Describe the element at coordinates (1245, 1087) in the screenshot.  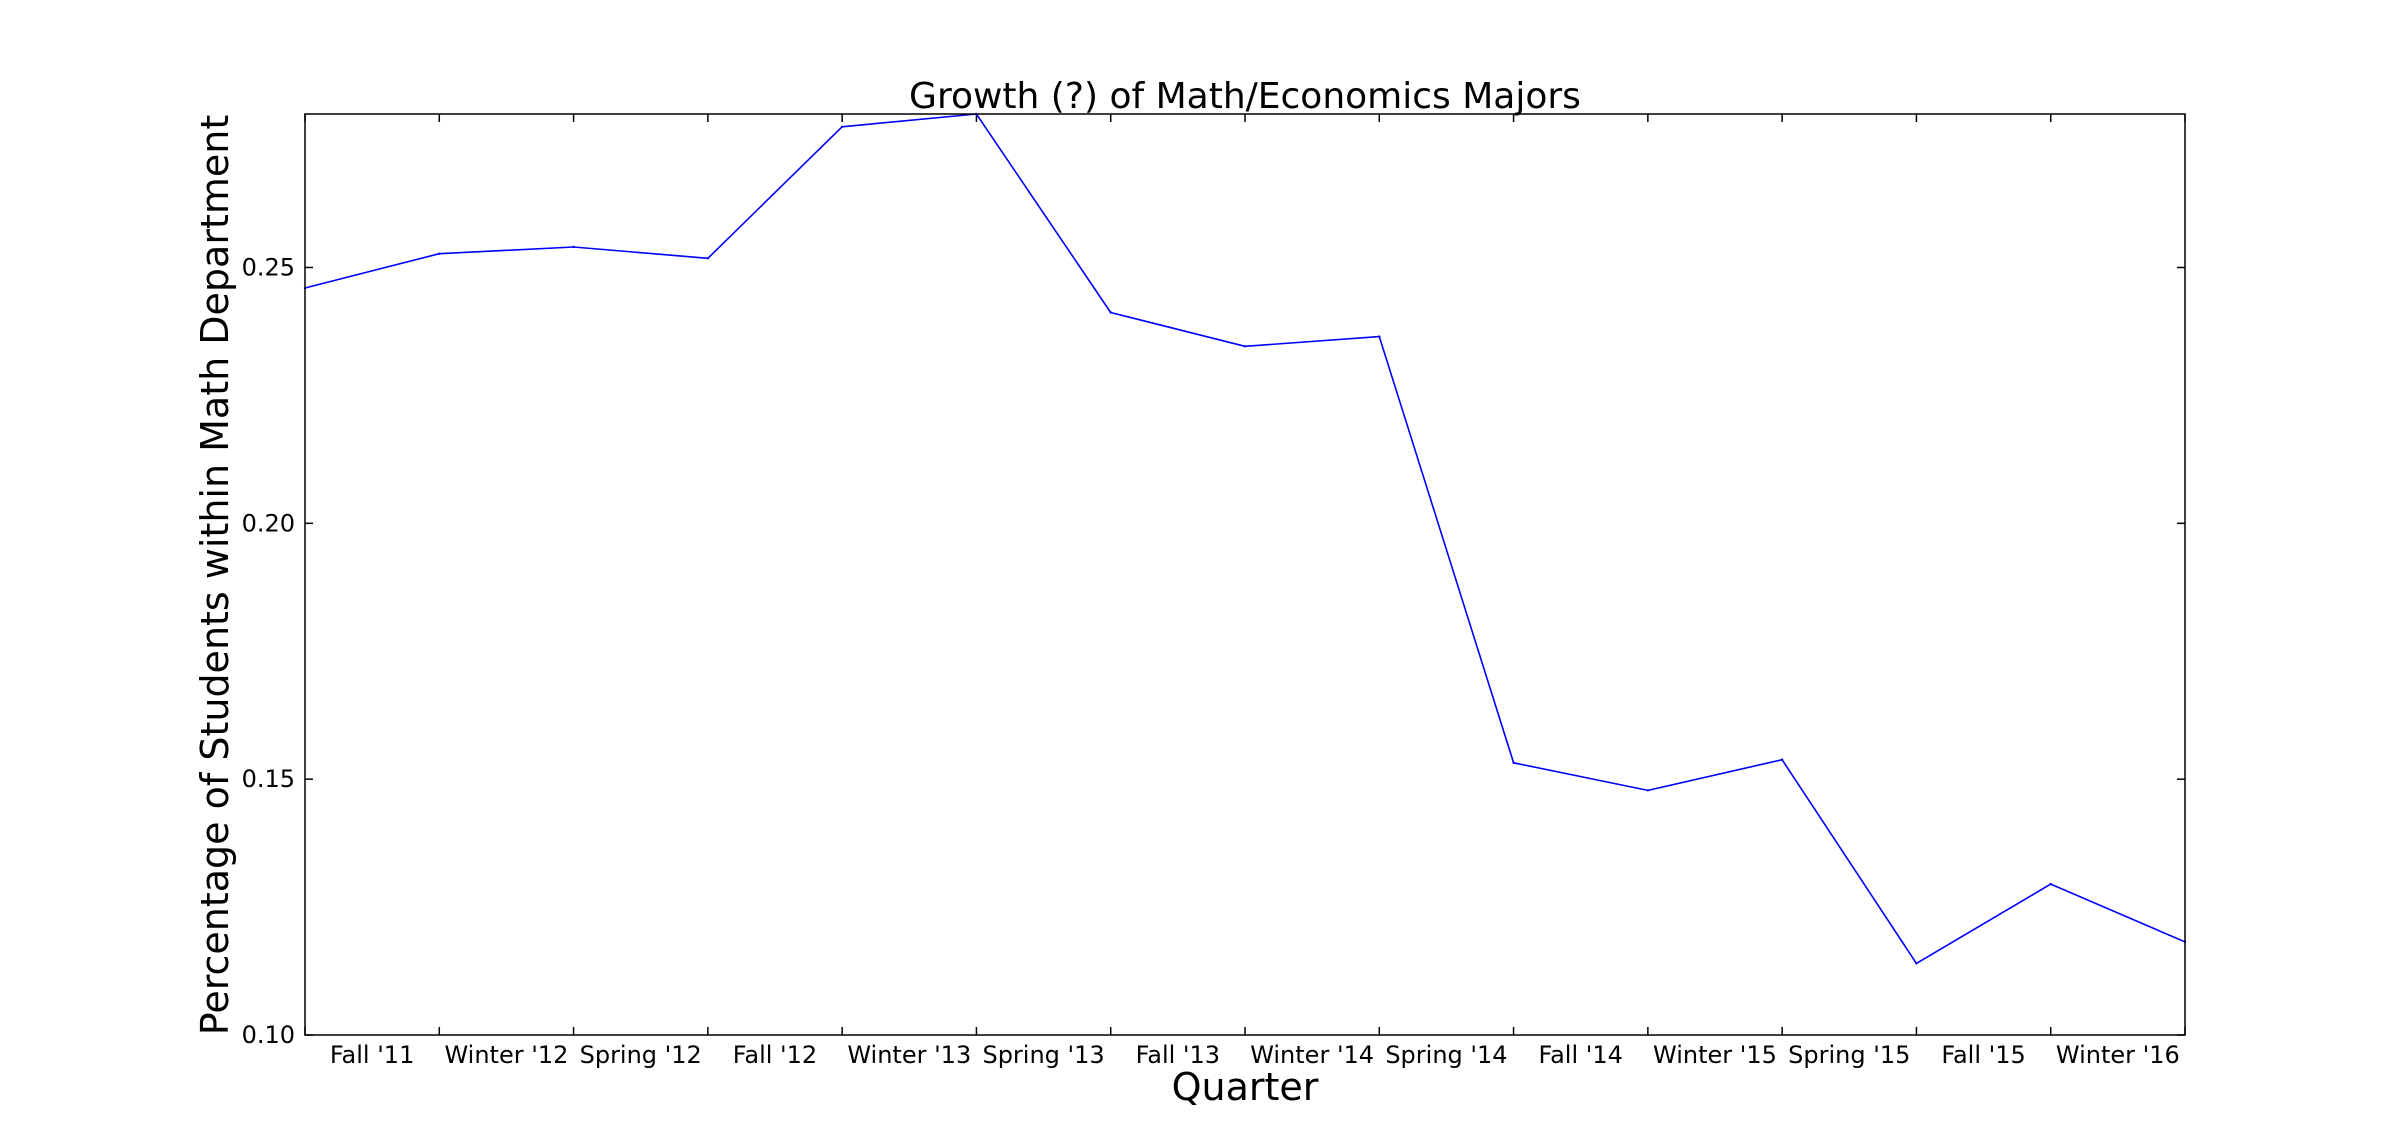
I see `x-axis-title: Quarter` at that location.